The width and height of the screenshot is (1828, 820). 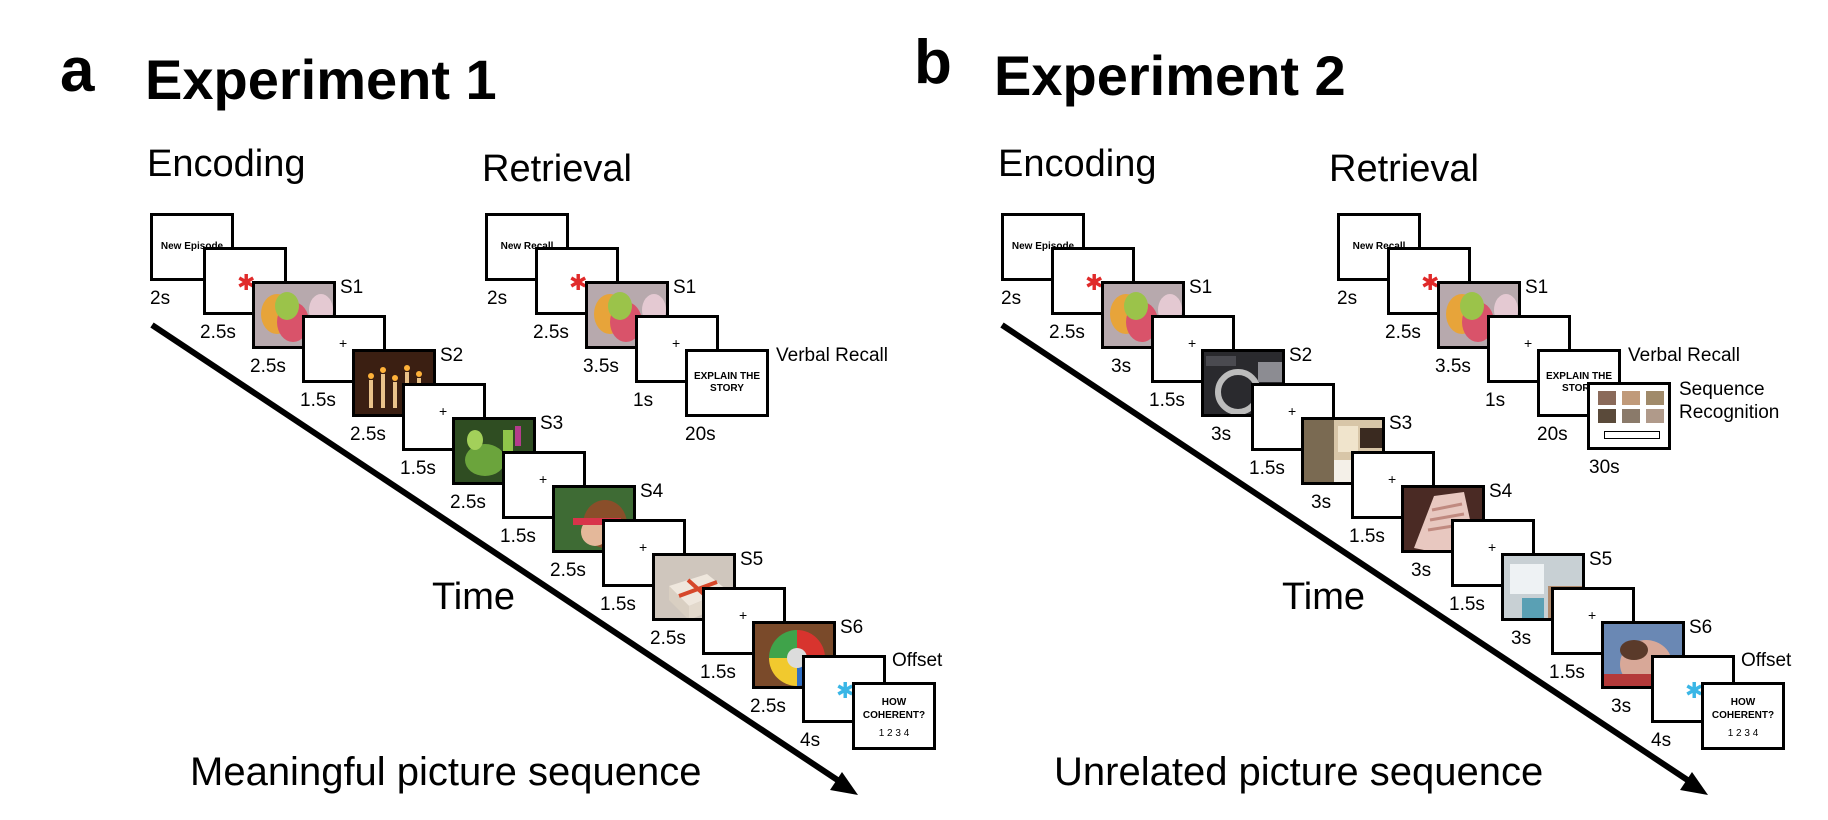 I want to click on screen-explain-story: EXPLAIN THE STORY, so click(x=727, y=383).